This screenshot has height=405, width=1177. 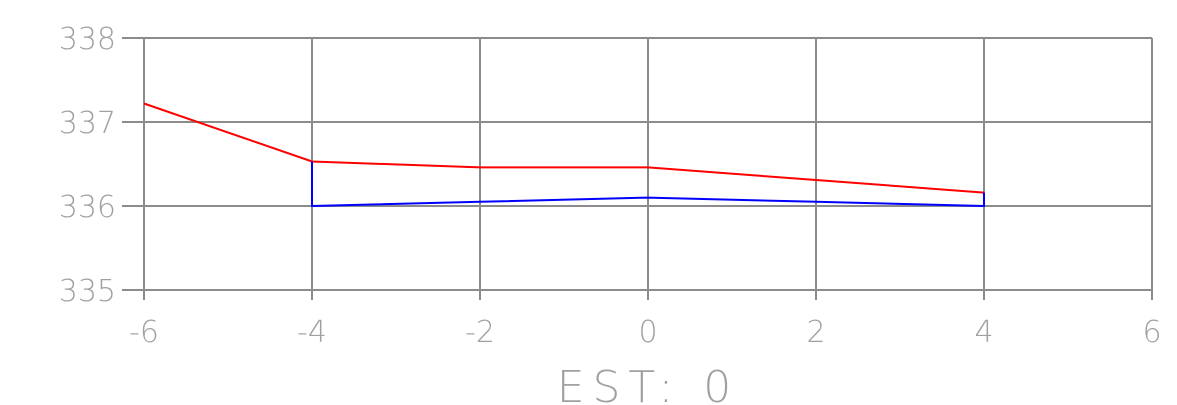 What do you see at coordinates (87, 123) in the screenshot?
I see `y-tick-label: 337` at bounding box center [87, 123].